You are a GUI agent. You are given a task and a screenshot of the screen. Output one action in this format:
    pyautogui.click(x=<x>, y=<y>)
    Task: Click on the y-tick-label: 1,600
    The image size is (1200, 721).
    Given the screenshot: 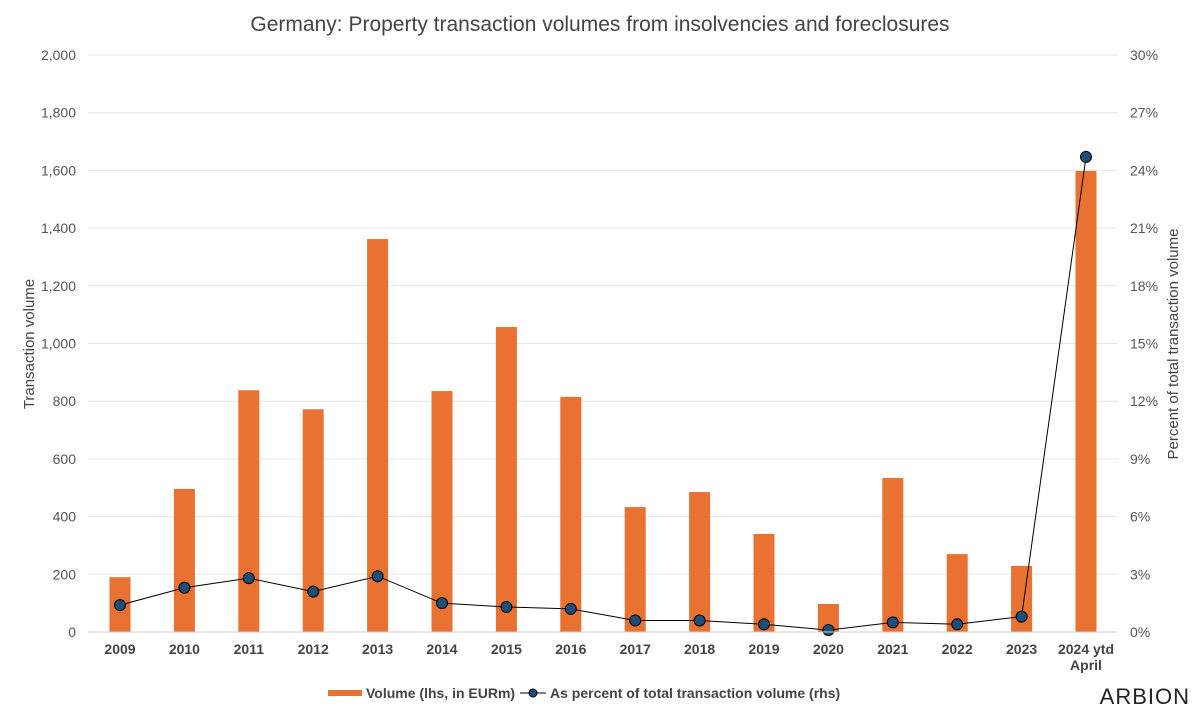 What is the action you would take?
    pyautogui.click(x=58, y=170)
    